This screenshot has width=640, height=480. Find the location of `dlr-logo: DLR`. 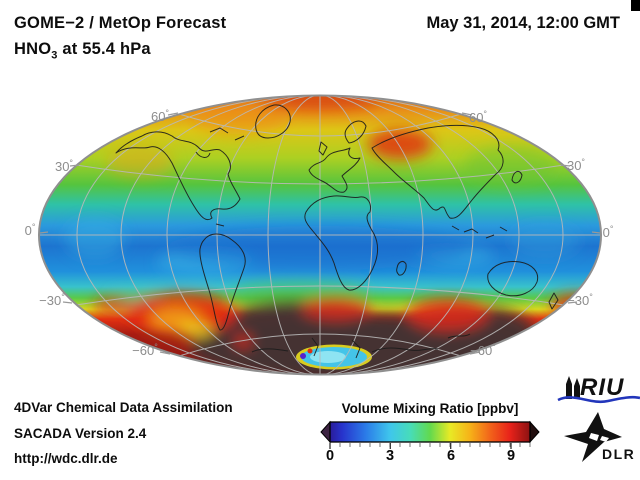

dlr-logo: DLR is located at coordinates (597, 438).